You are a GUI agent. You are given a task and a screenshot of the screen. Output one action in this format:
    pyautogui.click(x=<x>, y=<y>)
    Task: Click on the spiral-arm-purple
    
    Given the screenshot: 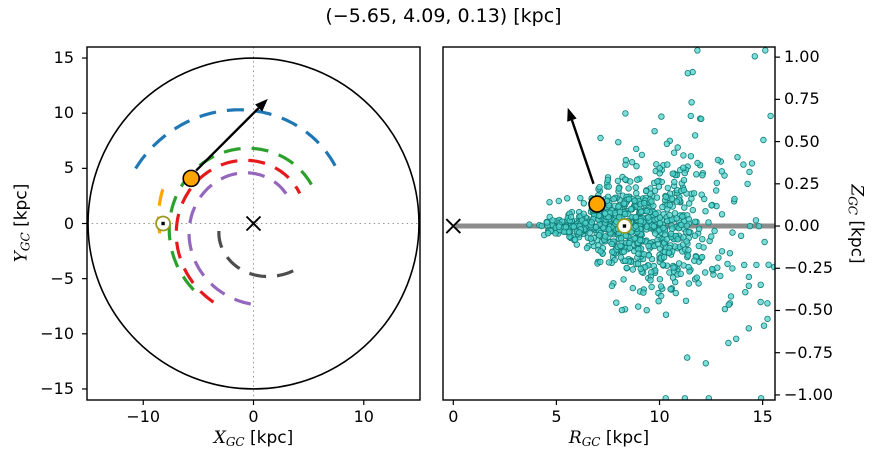 What is the action you would take?
    pyautogui.click(x=239, y=238)
    